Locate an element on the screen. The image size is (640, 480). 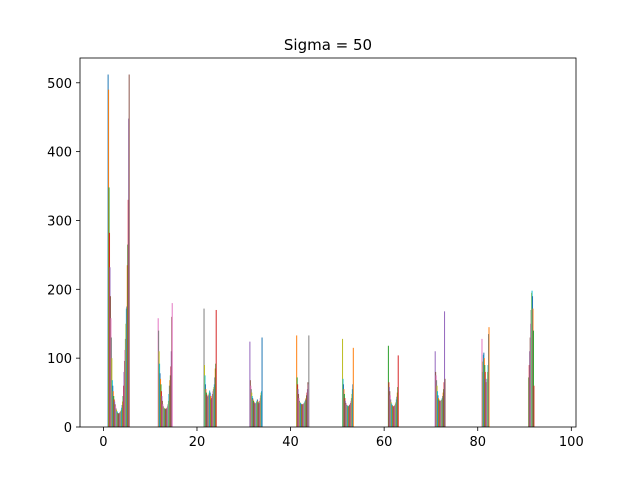
x-tick-label: 20 is located at coordinates (197, 442).